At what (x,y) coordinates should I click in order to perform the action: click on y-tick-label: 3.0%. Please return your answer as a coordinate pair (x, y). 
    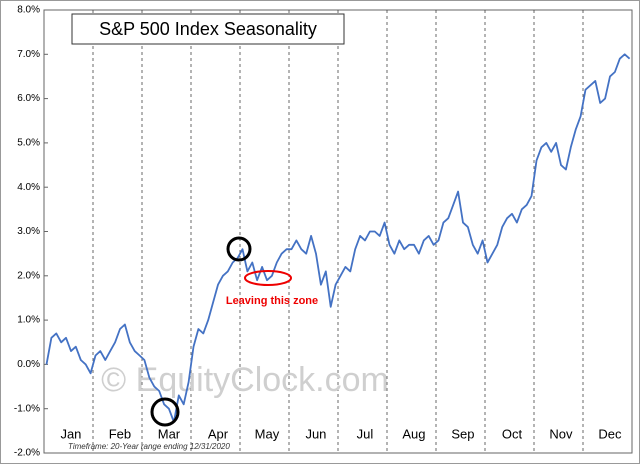
    Looking at the image, I should click on (28, 231).